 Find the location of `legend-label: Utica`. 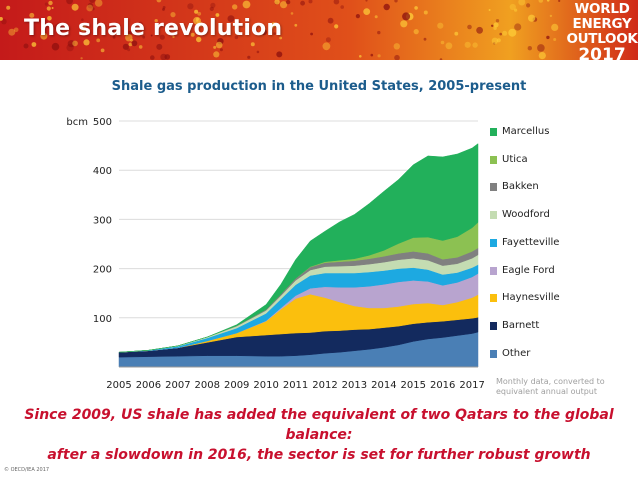

legend-label: Utica is located at coordinates (515, 159).